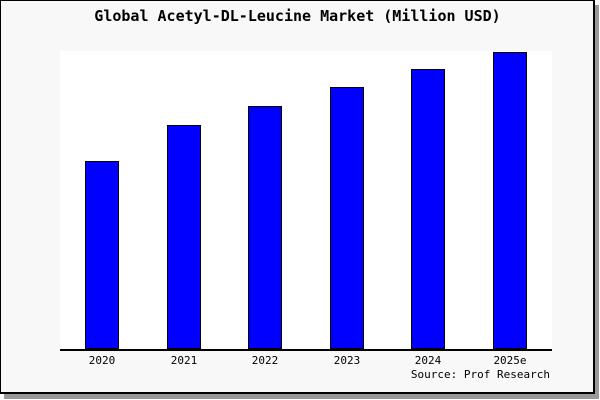 The width and height of the screenshot is (600, 400). Describe the element at coordinates (184, 237) in the screenshot. I see `bar-2021` at that location.